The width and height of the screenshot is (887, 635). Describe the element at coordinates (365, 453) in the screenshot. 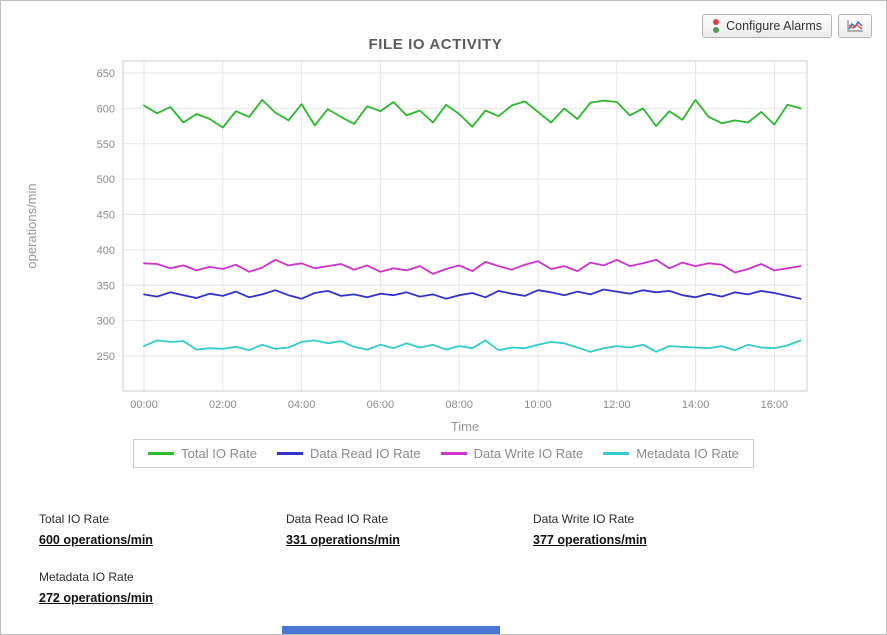

I see `legend-label: Data Read IO Rate` at that location.